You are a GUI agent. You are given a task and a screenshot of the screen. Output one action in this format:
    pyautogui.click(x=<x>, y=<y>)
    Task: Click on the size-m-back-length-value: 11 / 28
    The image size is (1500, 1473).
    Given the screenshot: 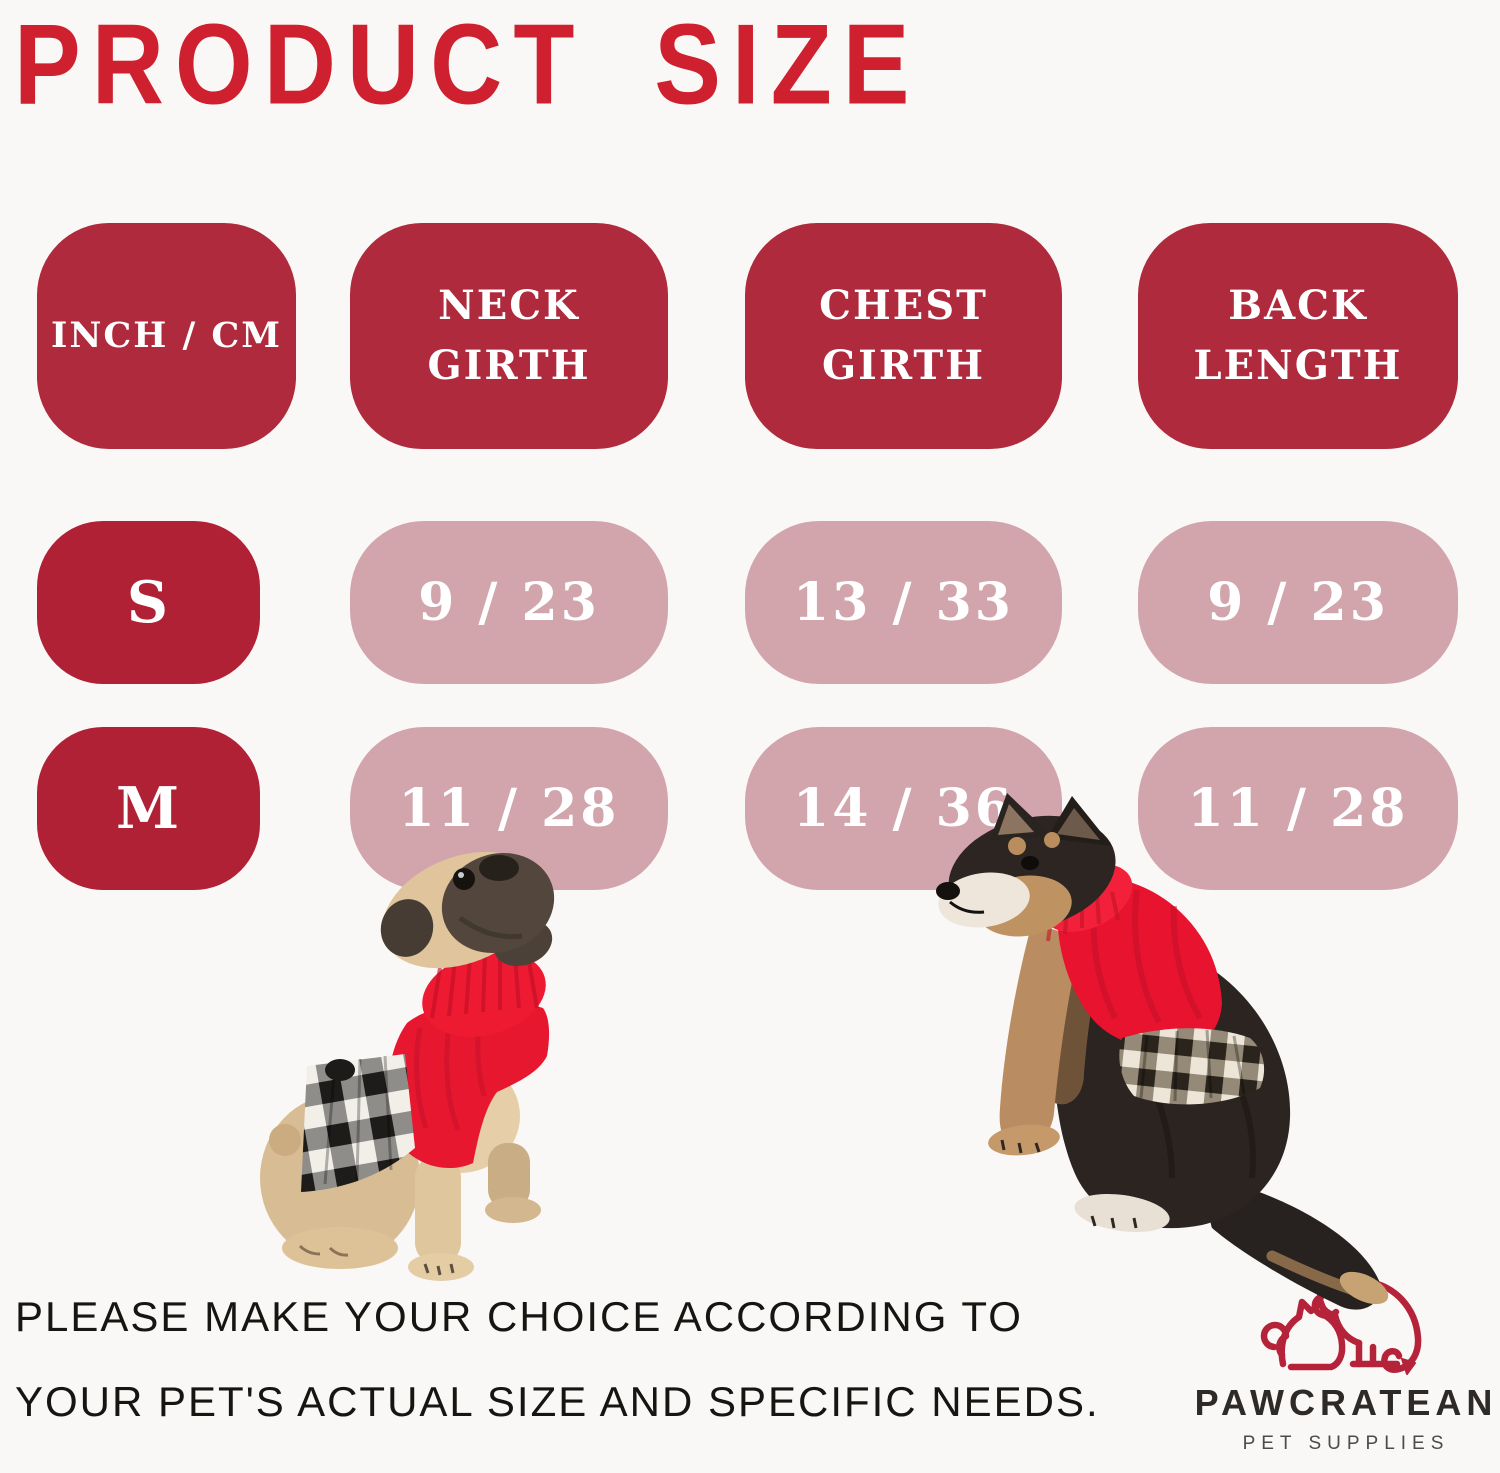 What is the action you would take?
    pyautogui.click(x=1298, y=808)
    